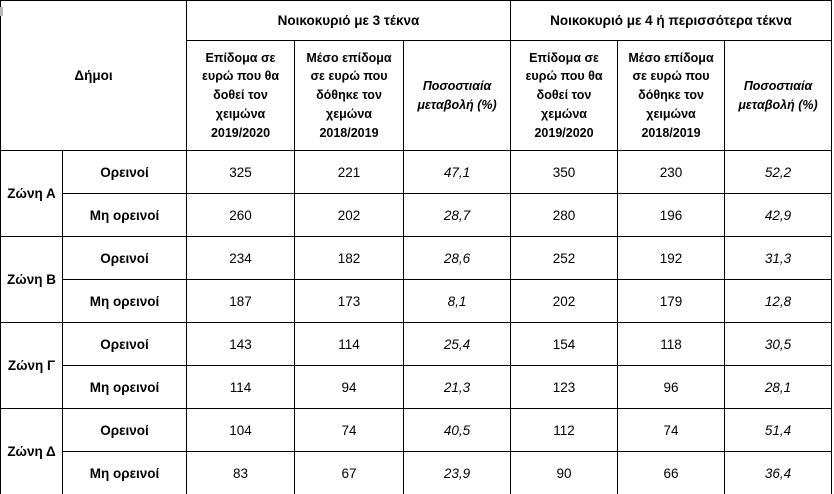  I want to click on col-header-percent-change-g2: Ποσοστιαία μεταβολή (%), so click(778, 95).